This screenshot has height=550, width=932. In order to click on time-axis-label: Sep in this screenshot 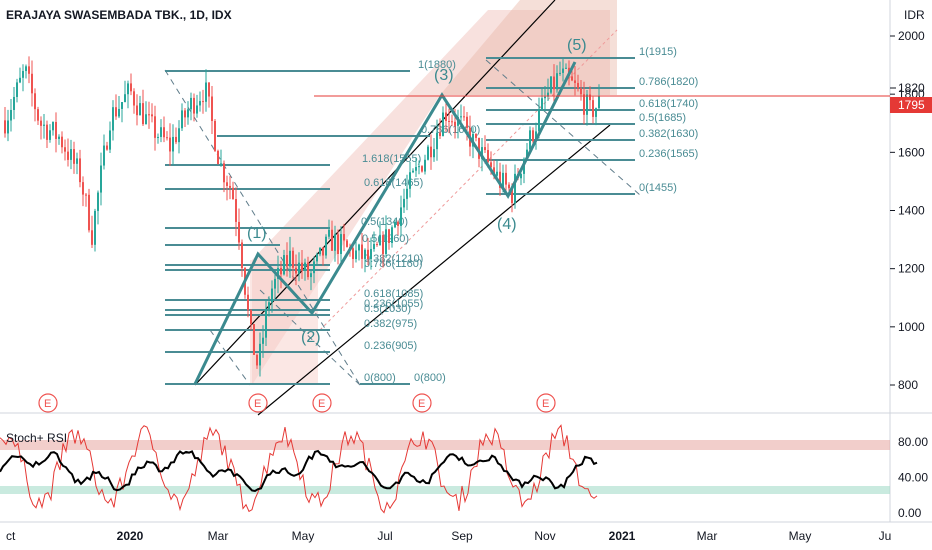, I will do `click(462, 536)`.